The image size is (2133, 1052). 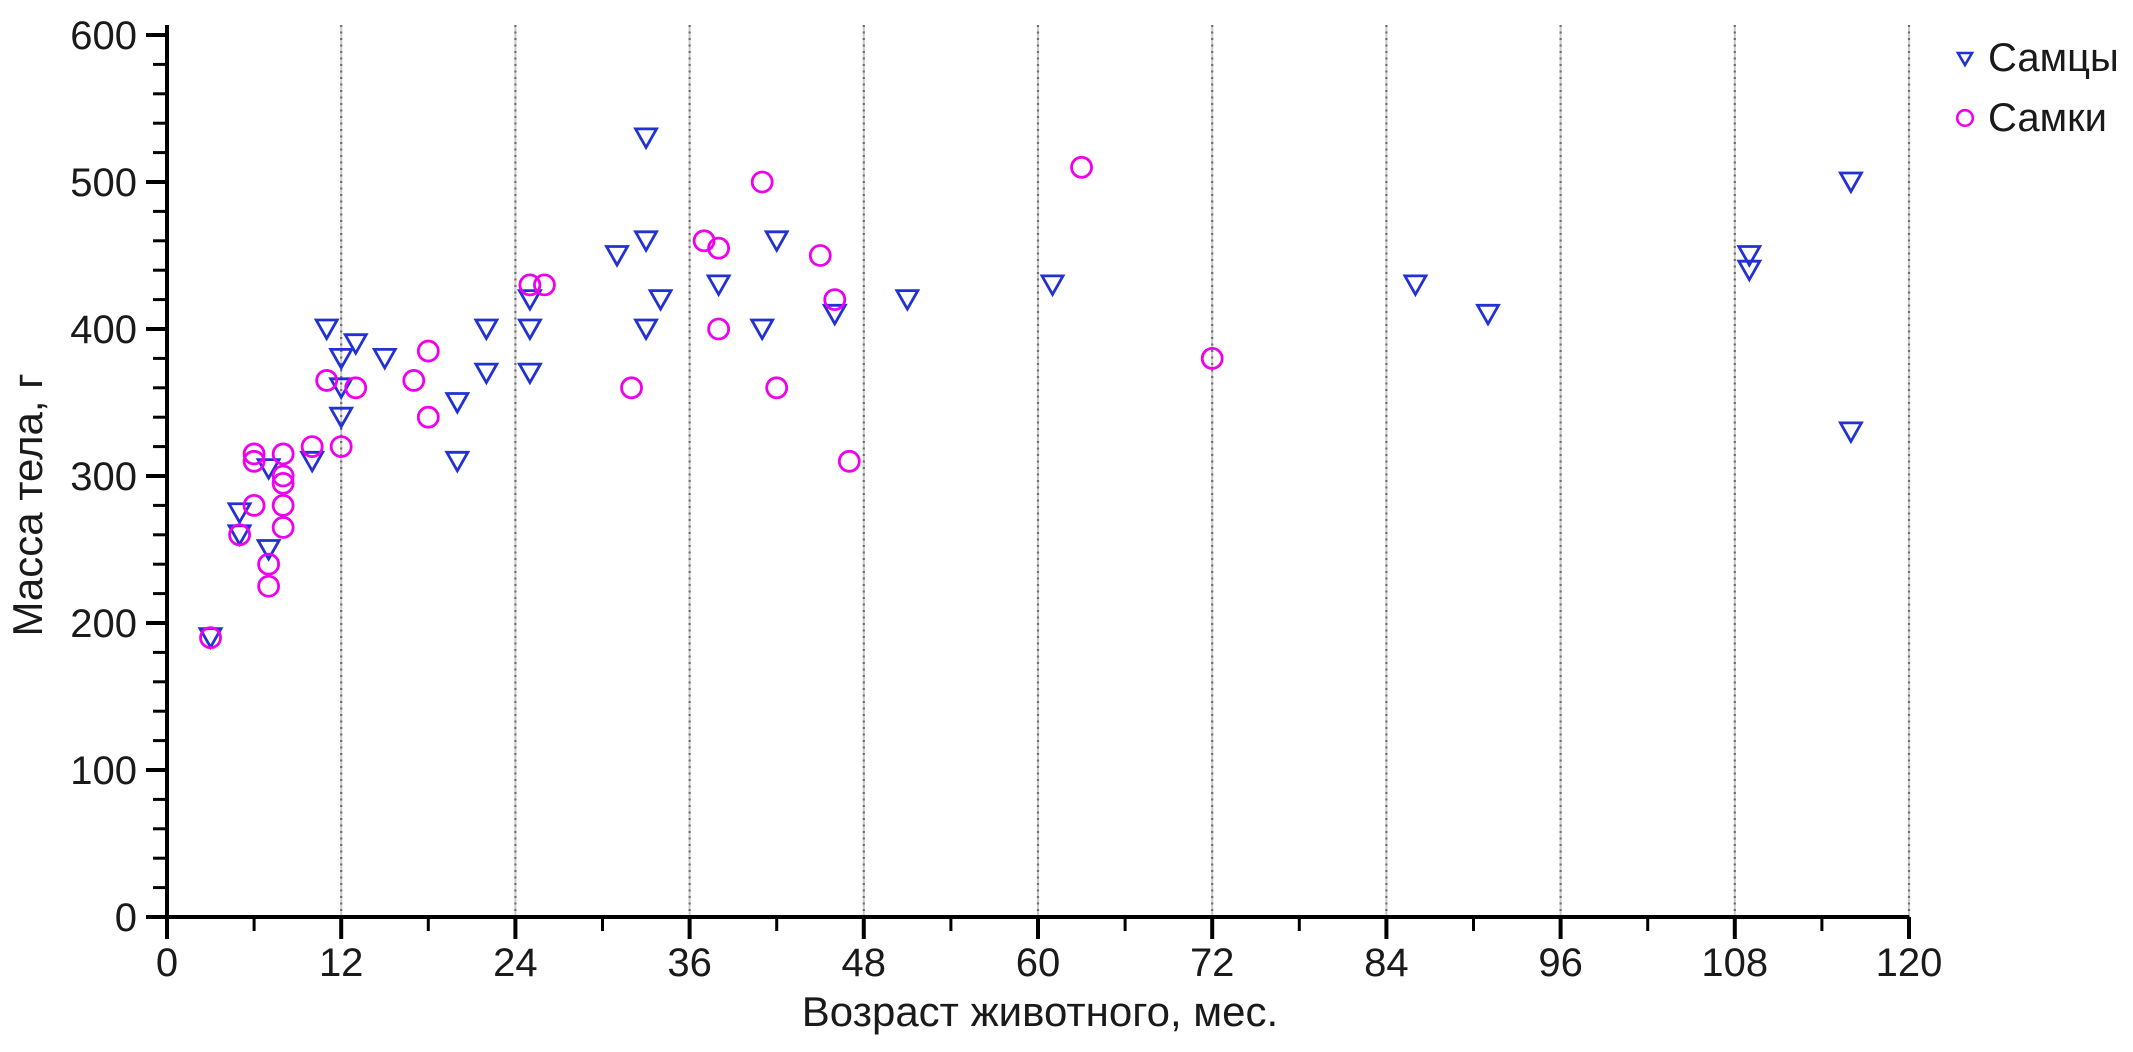 I want to click on y-axis-title: Масса тела, г, so click(x=27, y=505).